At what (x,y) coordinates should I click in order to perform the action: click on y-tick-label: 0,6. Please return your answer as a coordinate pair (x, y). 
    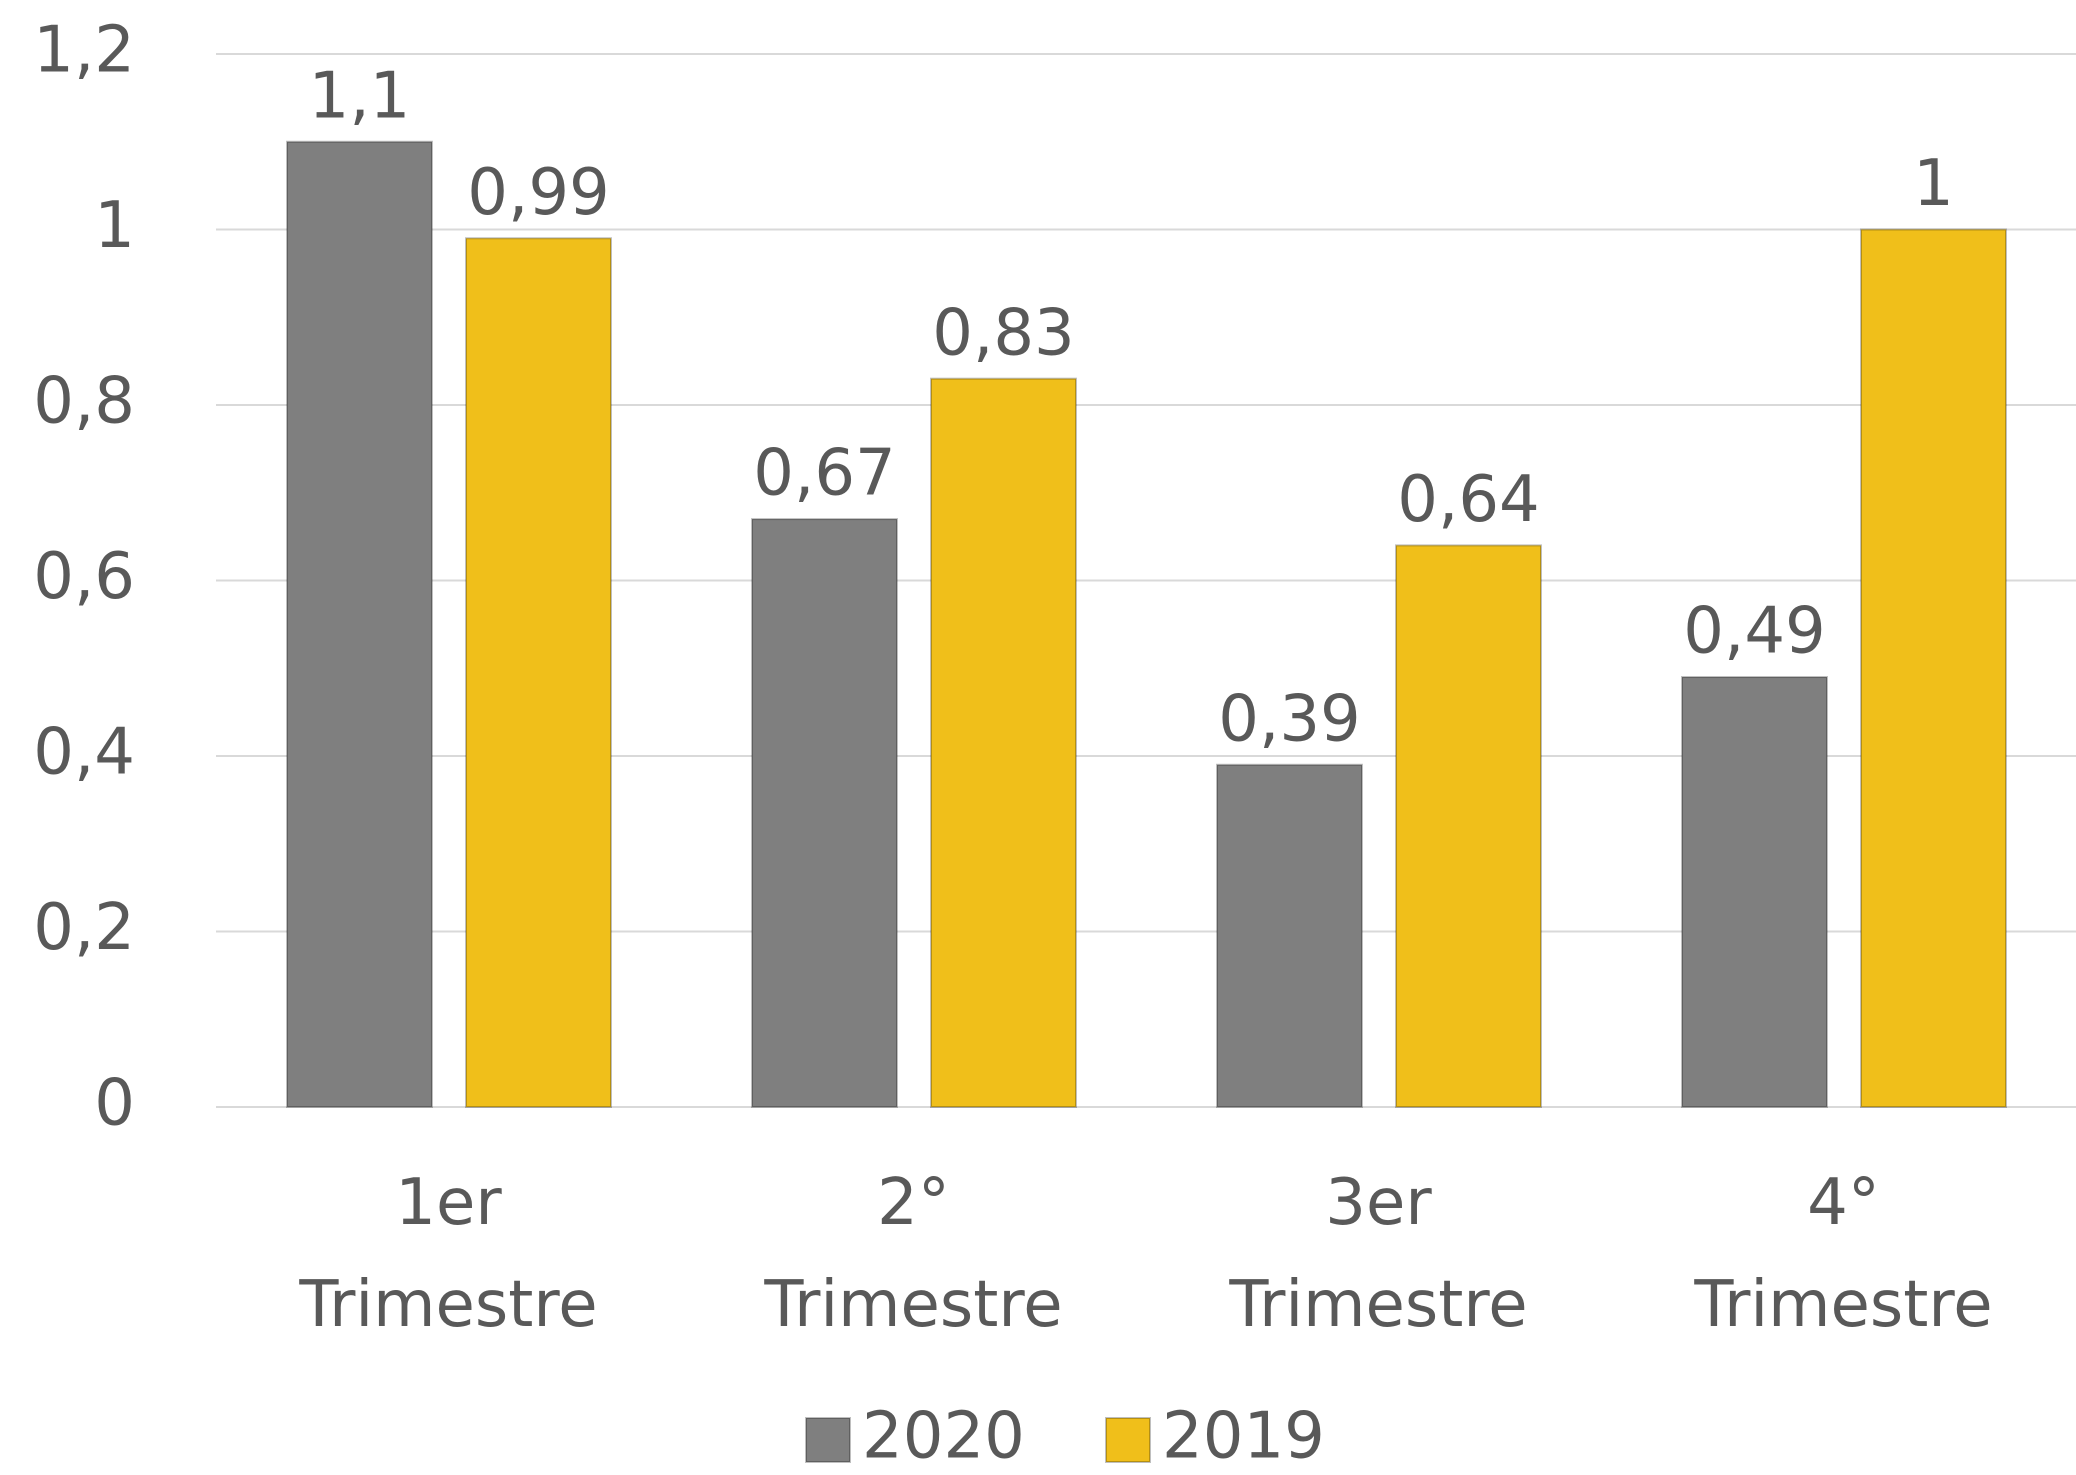
    Looking at the image, I should click on (84, 577).